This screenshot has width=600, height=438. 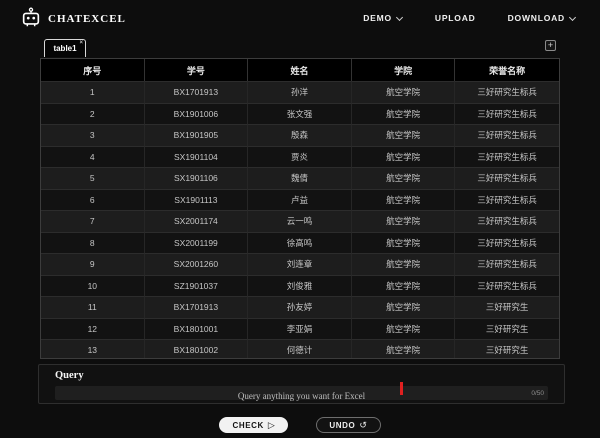 I want to click on table-row: 9 SX2001260 刘连章 航空学院 三好研究生标兵, so click(x=300, y=264).